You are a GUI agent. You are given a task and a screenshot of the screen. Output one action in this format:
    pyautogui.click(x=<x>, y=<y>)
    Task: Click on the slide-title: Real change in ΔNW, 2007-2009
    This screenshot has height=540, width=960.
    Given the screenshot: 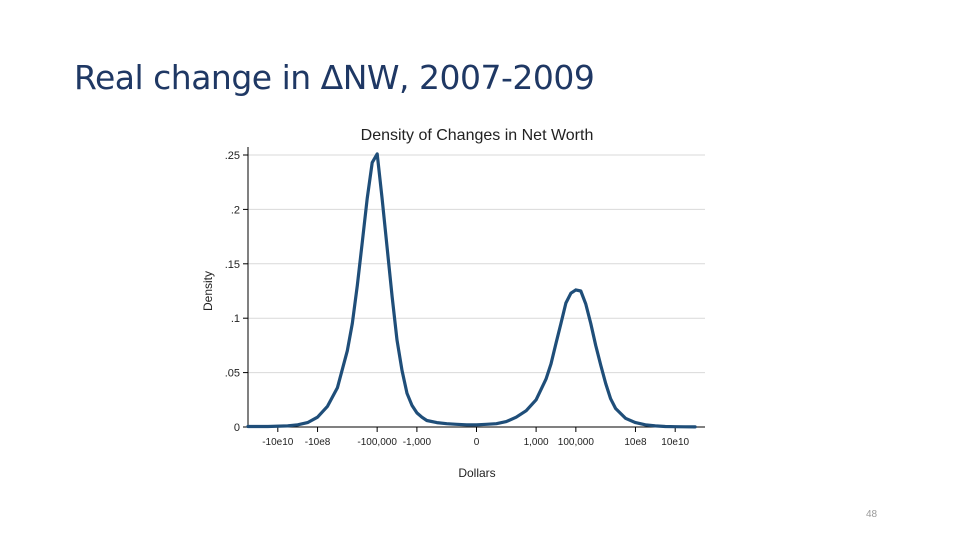 What is the action you would take?
    pyautogui.click(x=334, y=77)
    